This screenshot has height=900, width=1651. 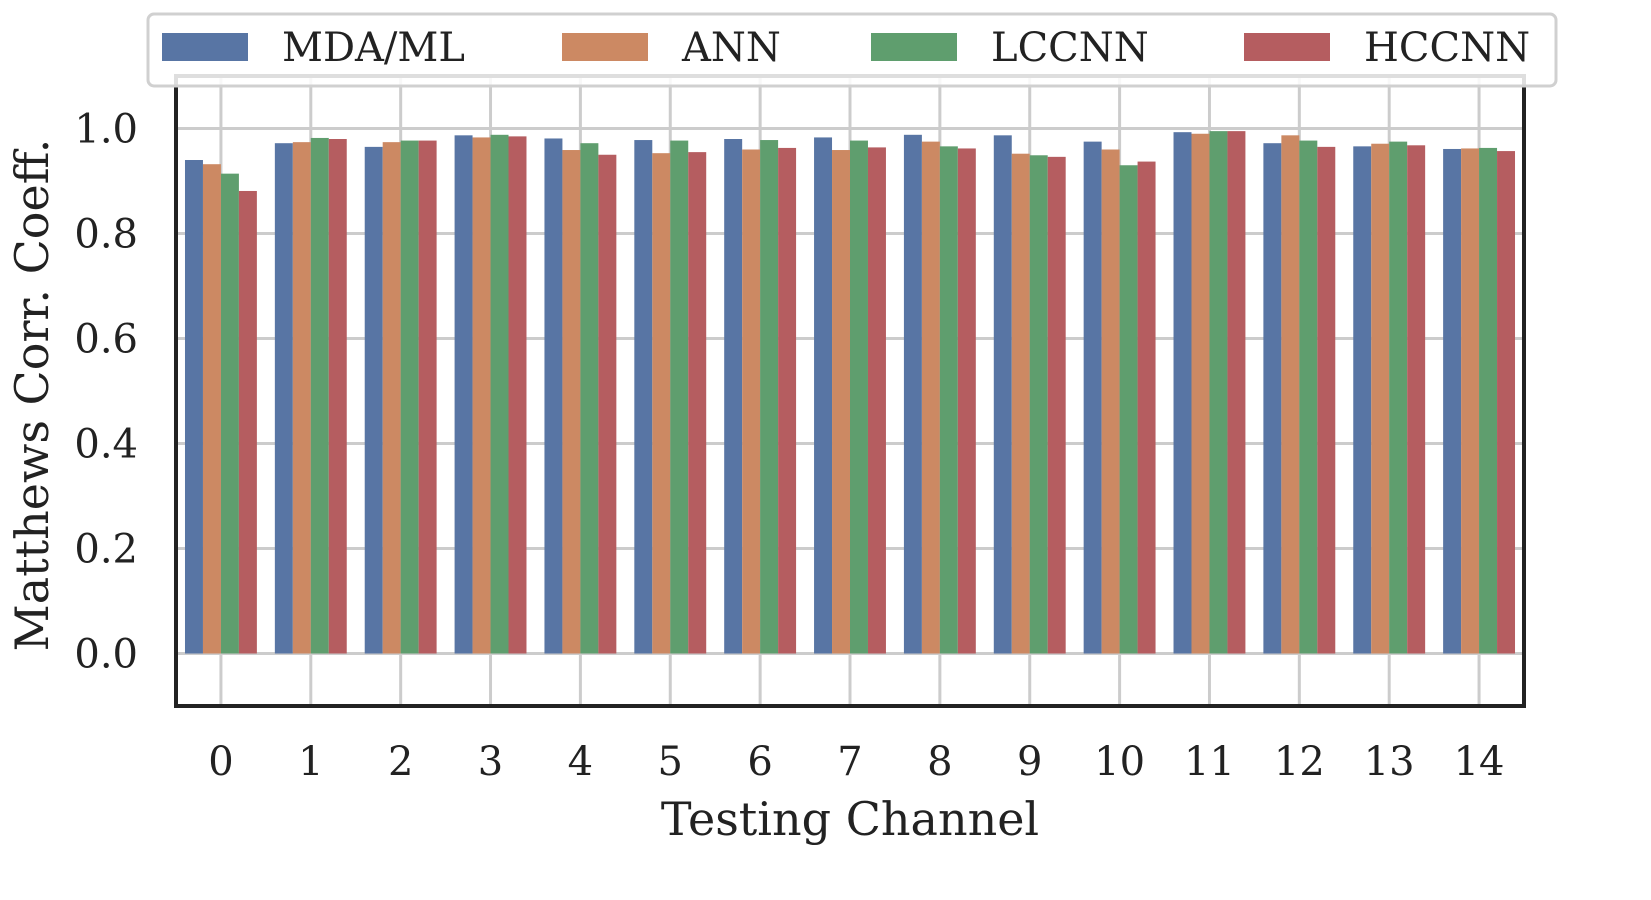 I want to click on bar-mda-ml-ch1, so click(x=283, y=398).